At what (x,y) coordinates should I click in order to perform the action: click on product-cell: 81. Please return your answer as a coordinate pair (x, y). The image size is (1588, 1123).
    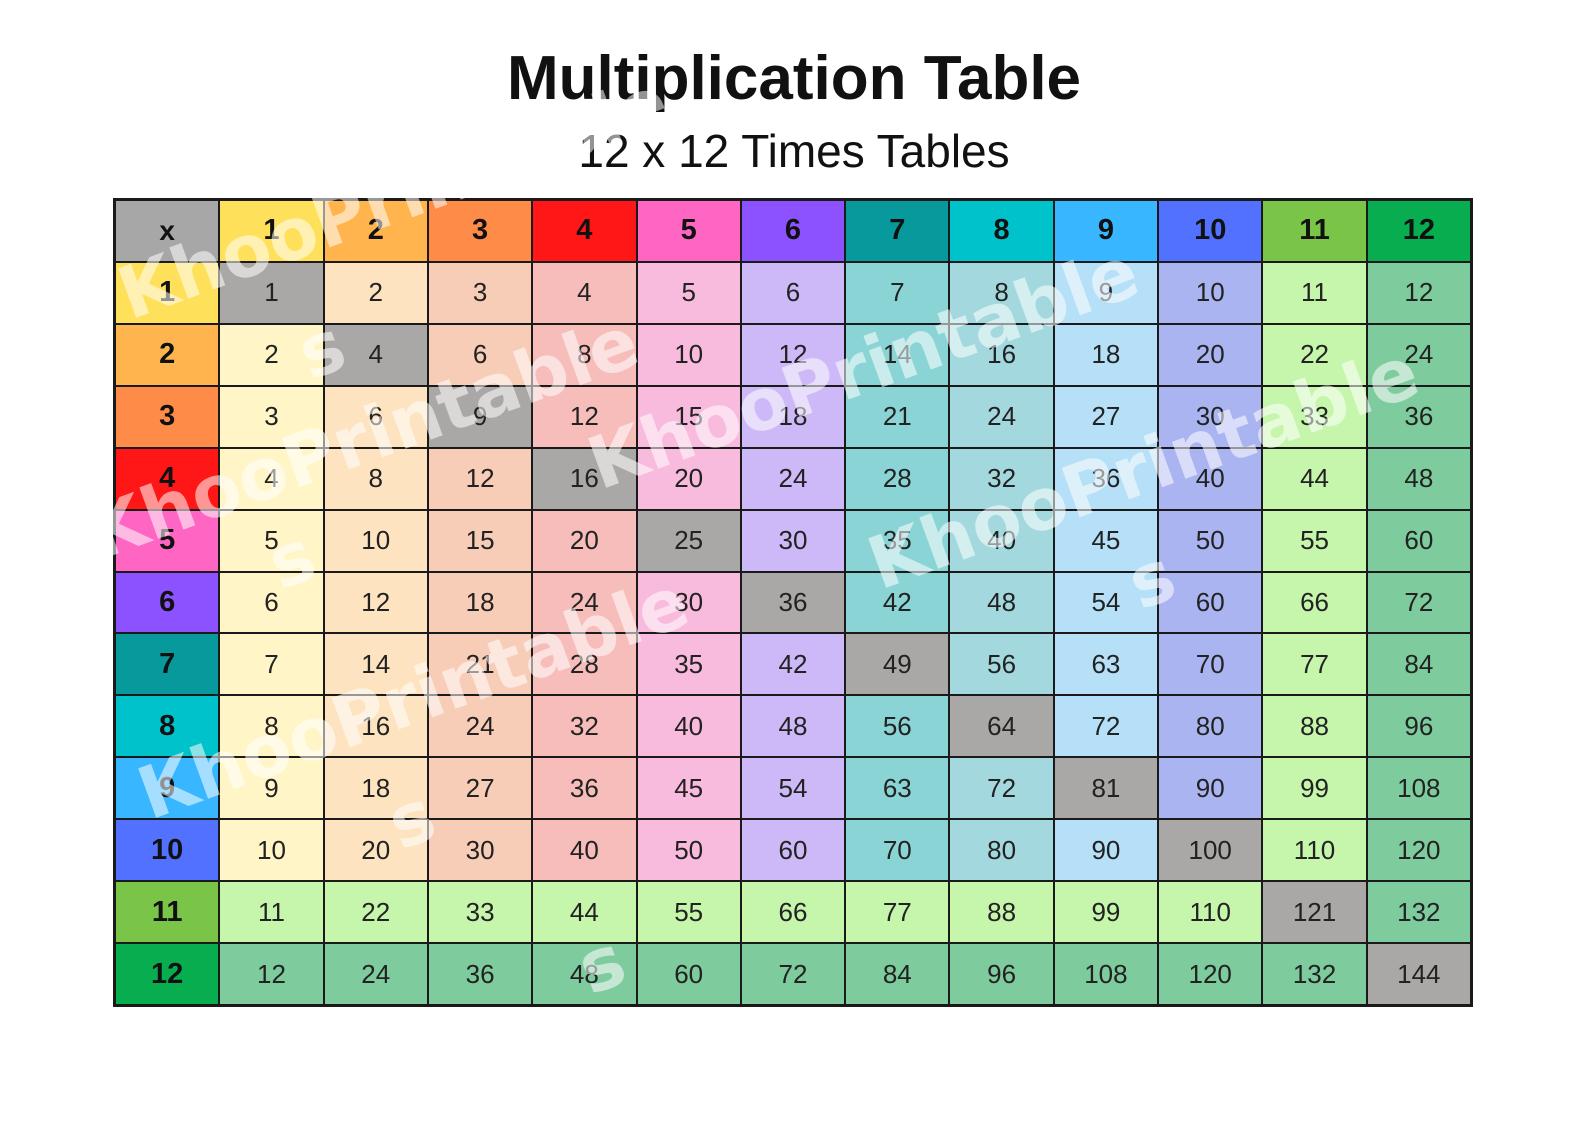
    Looking at the image, I should click on (1106, 788).